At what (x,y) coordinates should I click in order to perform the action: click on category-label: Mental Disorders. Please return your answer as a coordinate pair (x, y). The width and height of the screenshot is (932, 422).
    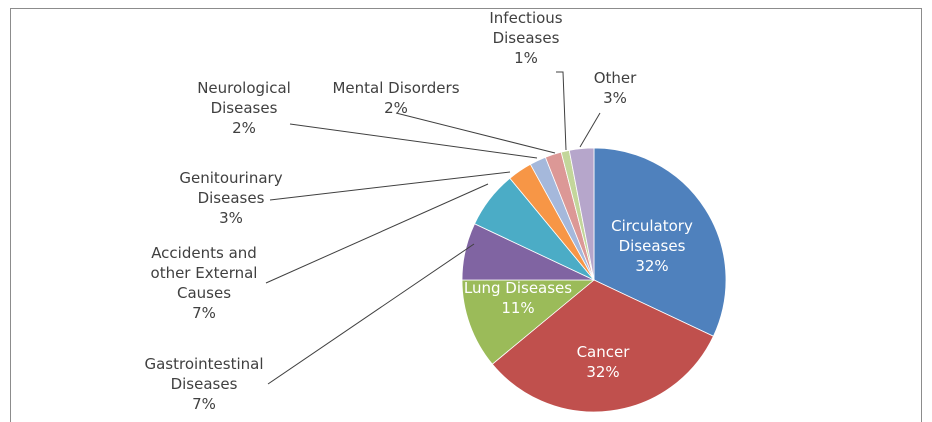
    Looking at the image, I should click on (396, 88).